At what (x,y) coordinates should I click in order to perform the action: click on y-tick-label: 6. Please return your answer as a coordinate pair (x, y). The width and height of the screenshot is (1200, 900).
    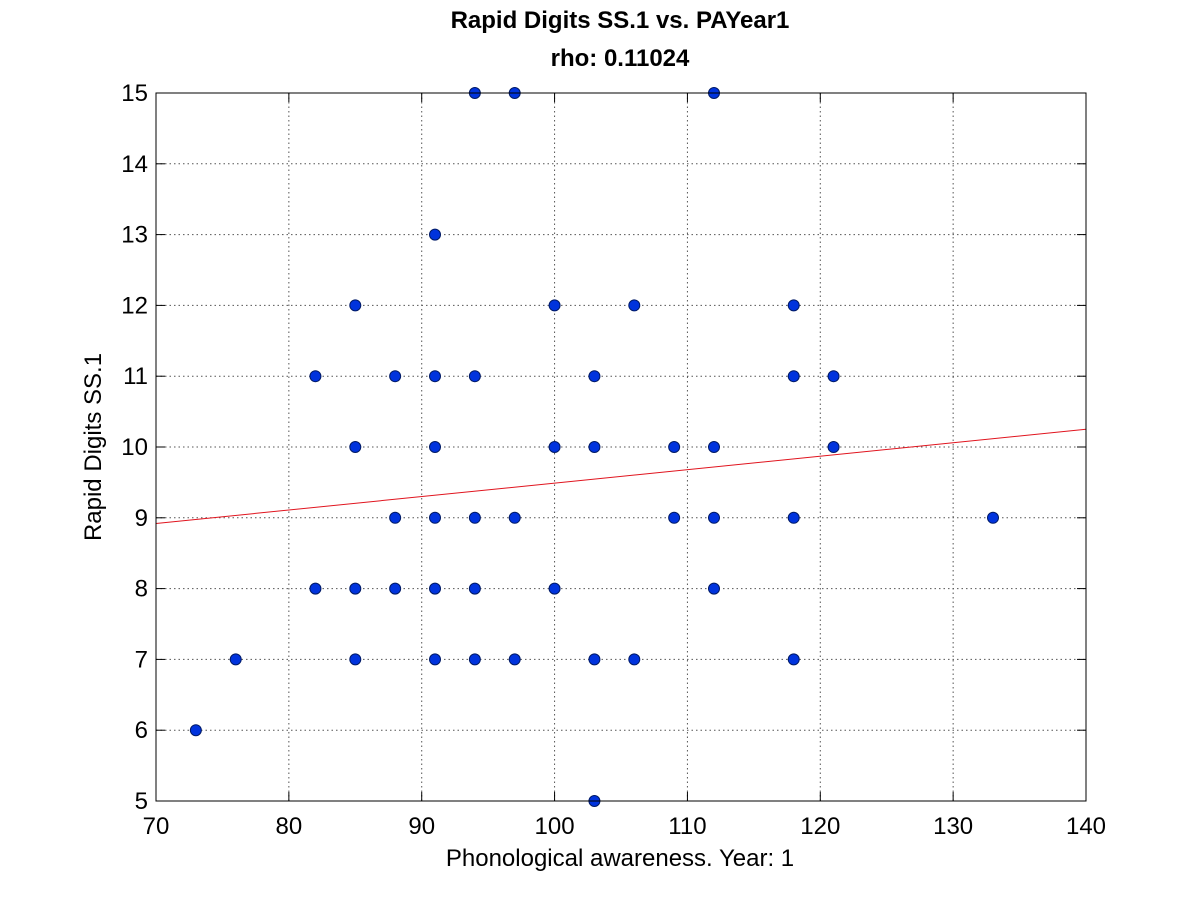
    Looking at the image, I should click on (141, 730).